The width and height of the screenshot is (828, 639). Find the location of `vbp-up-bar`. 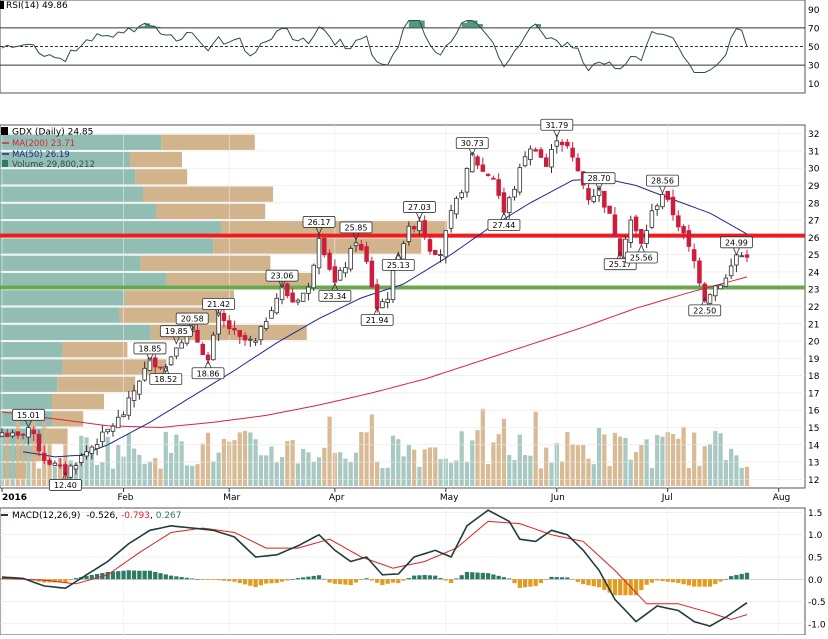

vbp-up-bar is located at coordinates (26, 401).